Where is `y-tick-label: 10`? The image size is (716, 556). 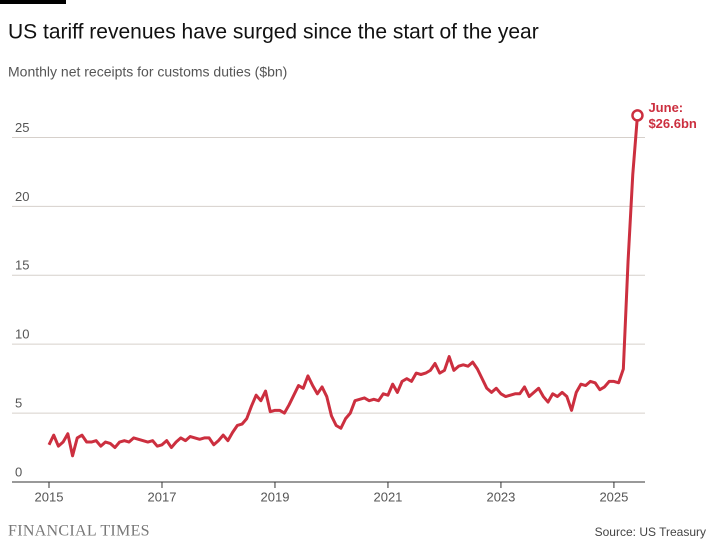 y-tick-label: 10 is located at coordinates (22, 334).